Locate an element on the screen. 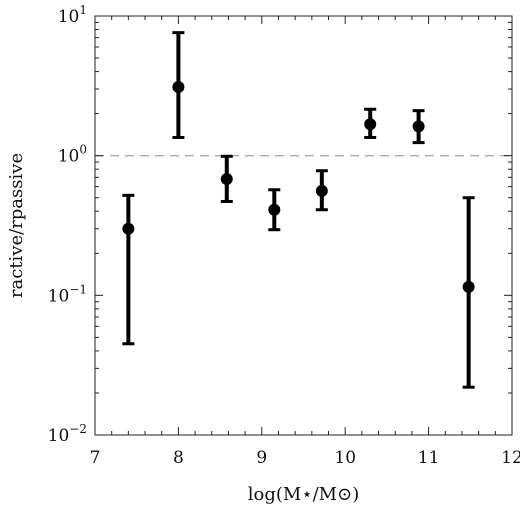 Image resolution: width=520 pixels, height=510 pixels. x-tick-label: 7 is located at coordinates (95, 458).